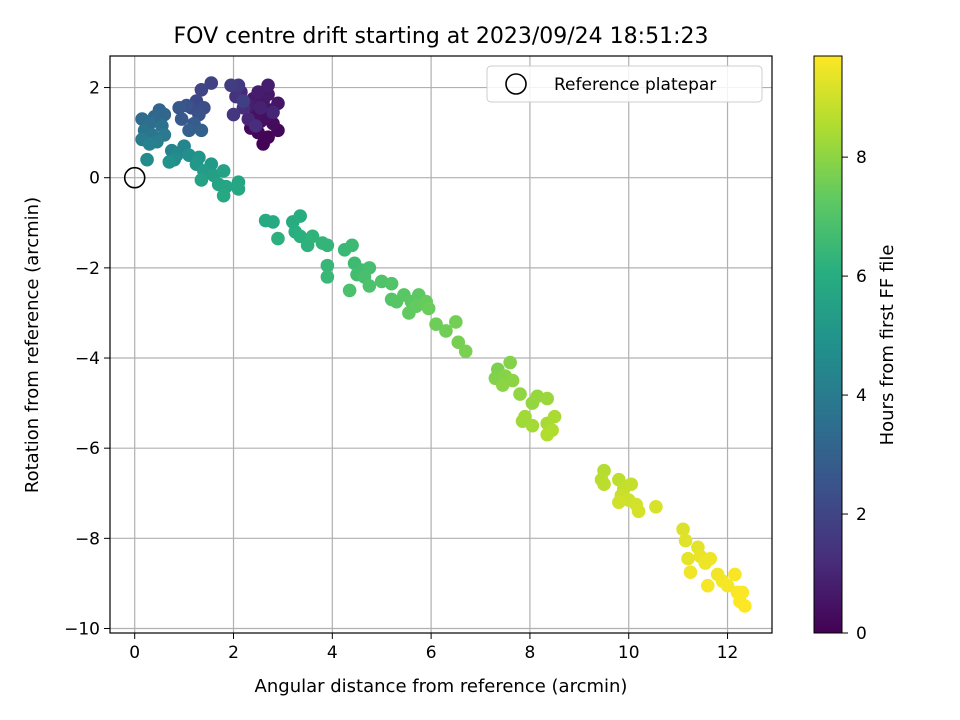 Image resolution: width=960 pixels, height=720 pixels. I want to click on y-tick-label: 2, so click(94, 89).